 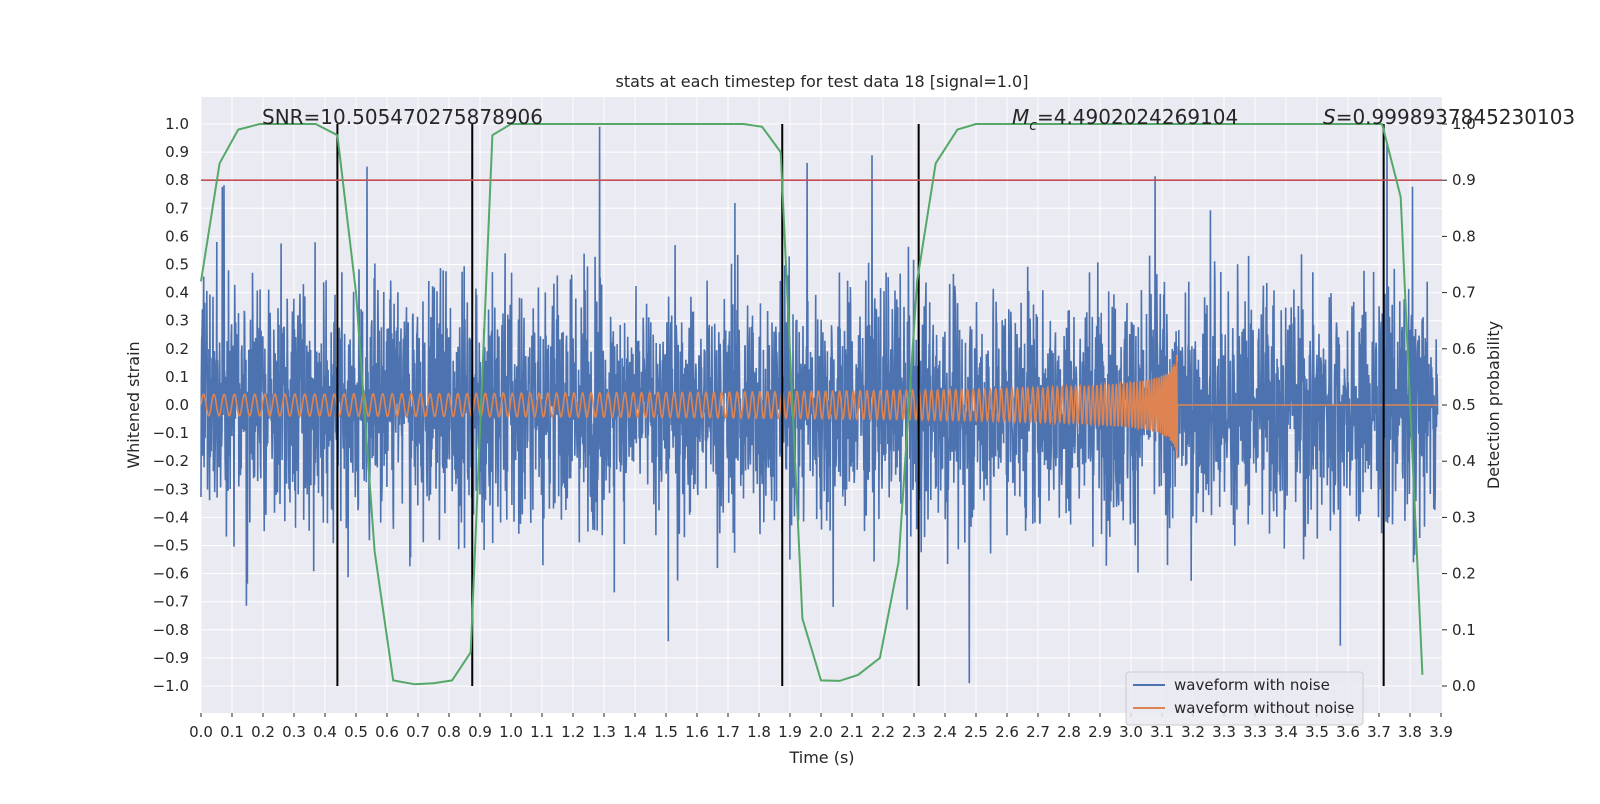 What do you see at coordinates (177, 377) in the screenshot?
I see `y-tick-label-left: 0.1` at bounding box center [177, 377].